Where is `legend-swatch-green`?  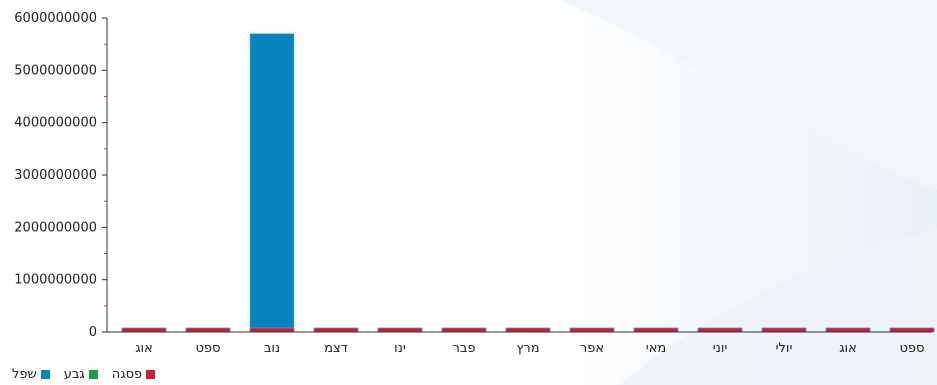 legend-swatch-green is located at coordinates (93, 374).